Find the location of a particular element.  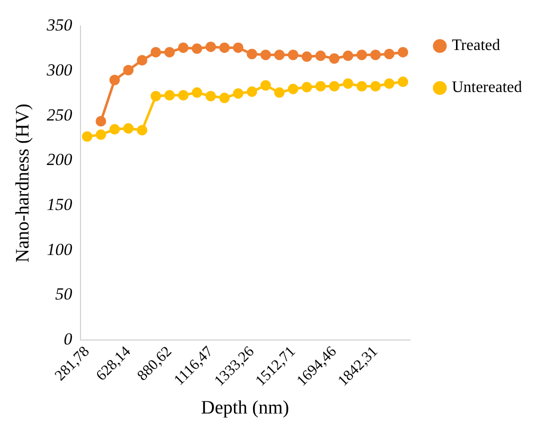

legend-label: Treated is located at coordinates (476, 45).